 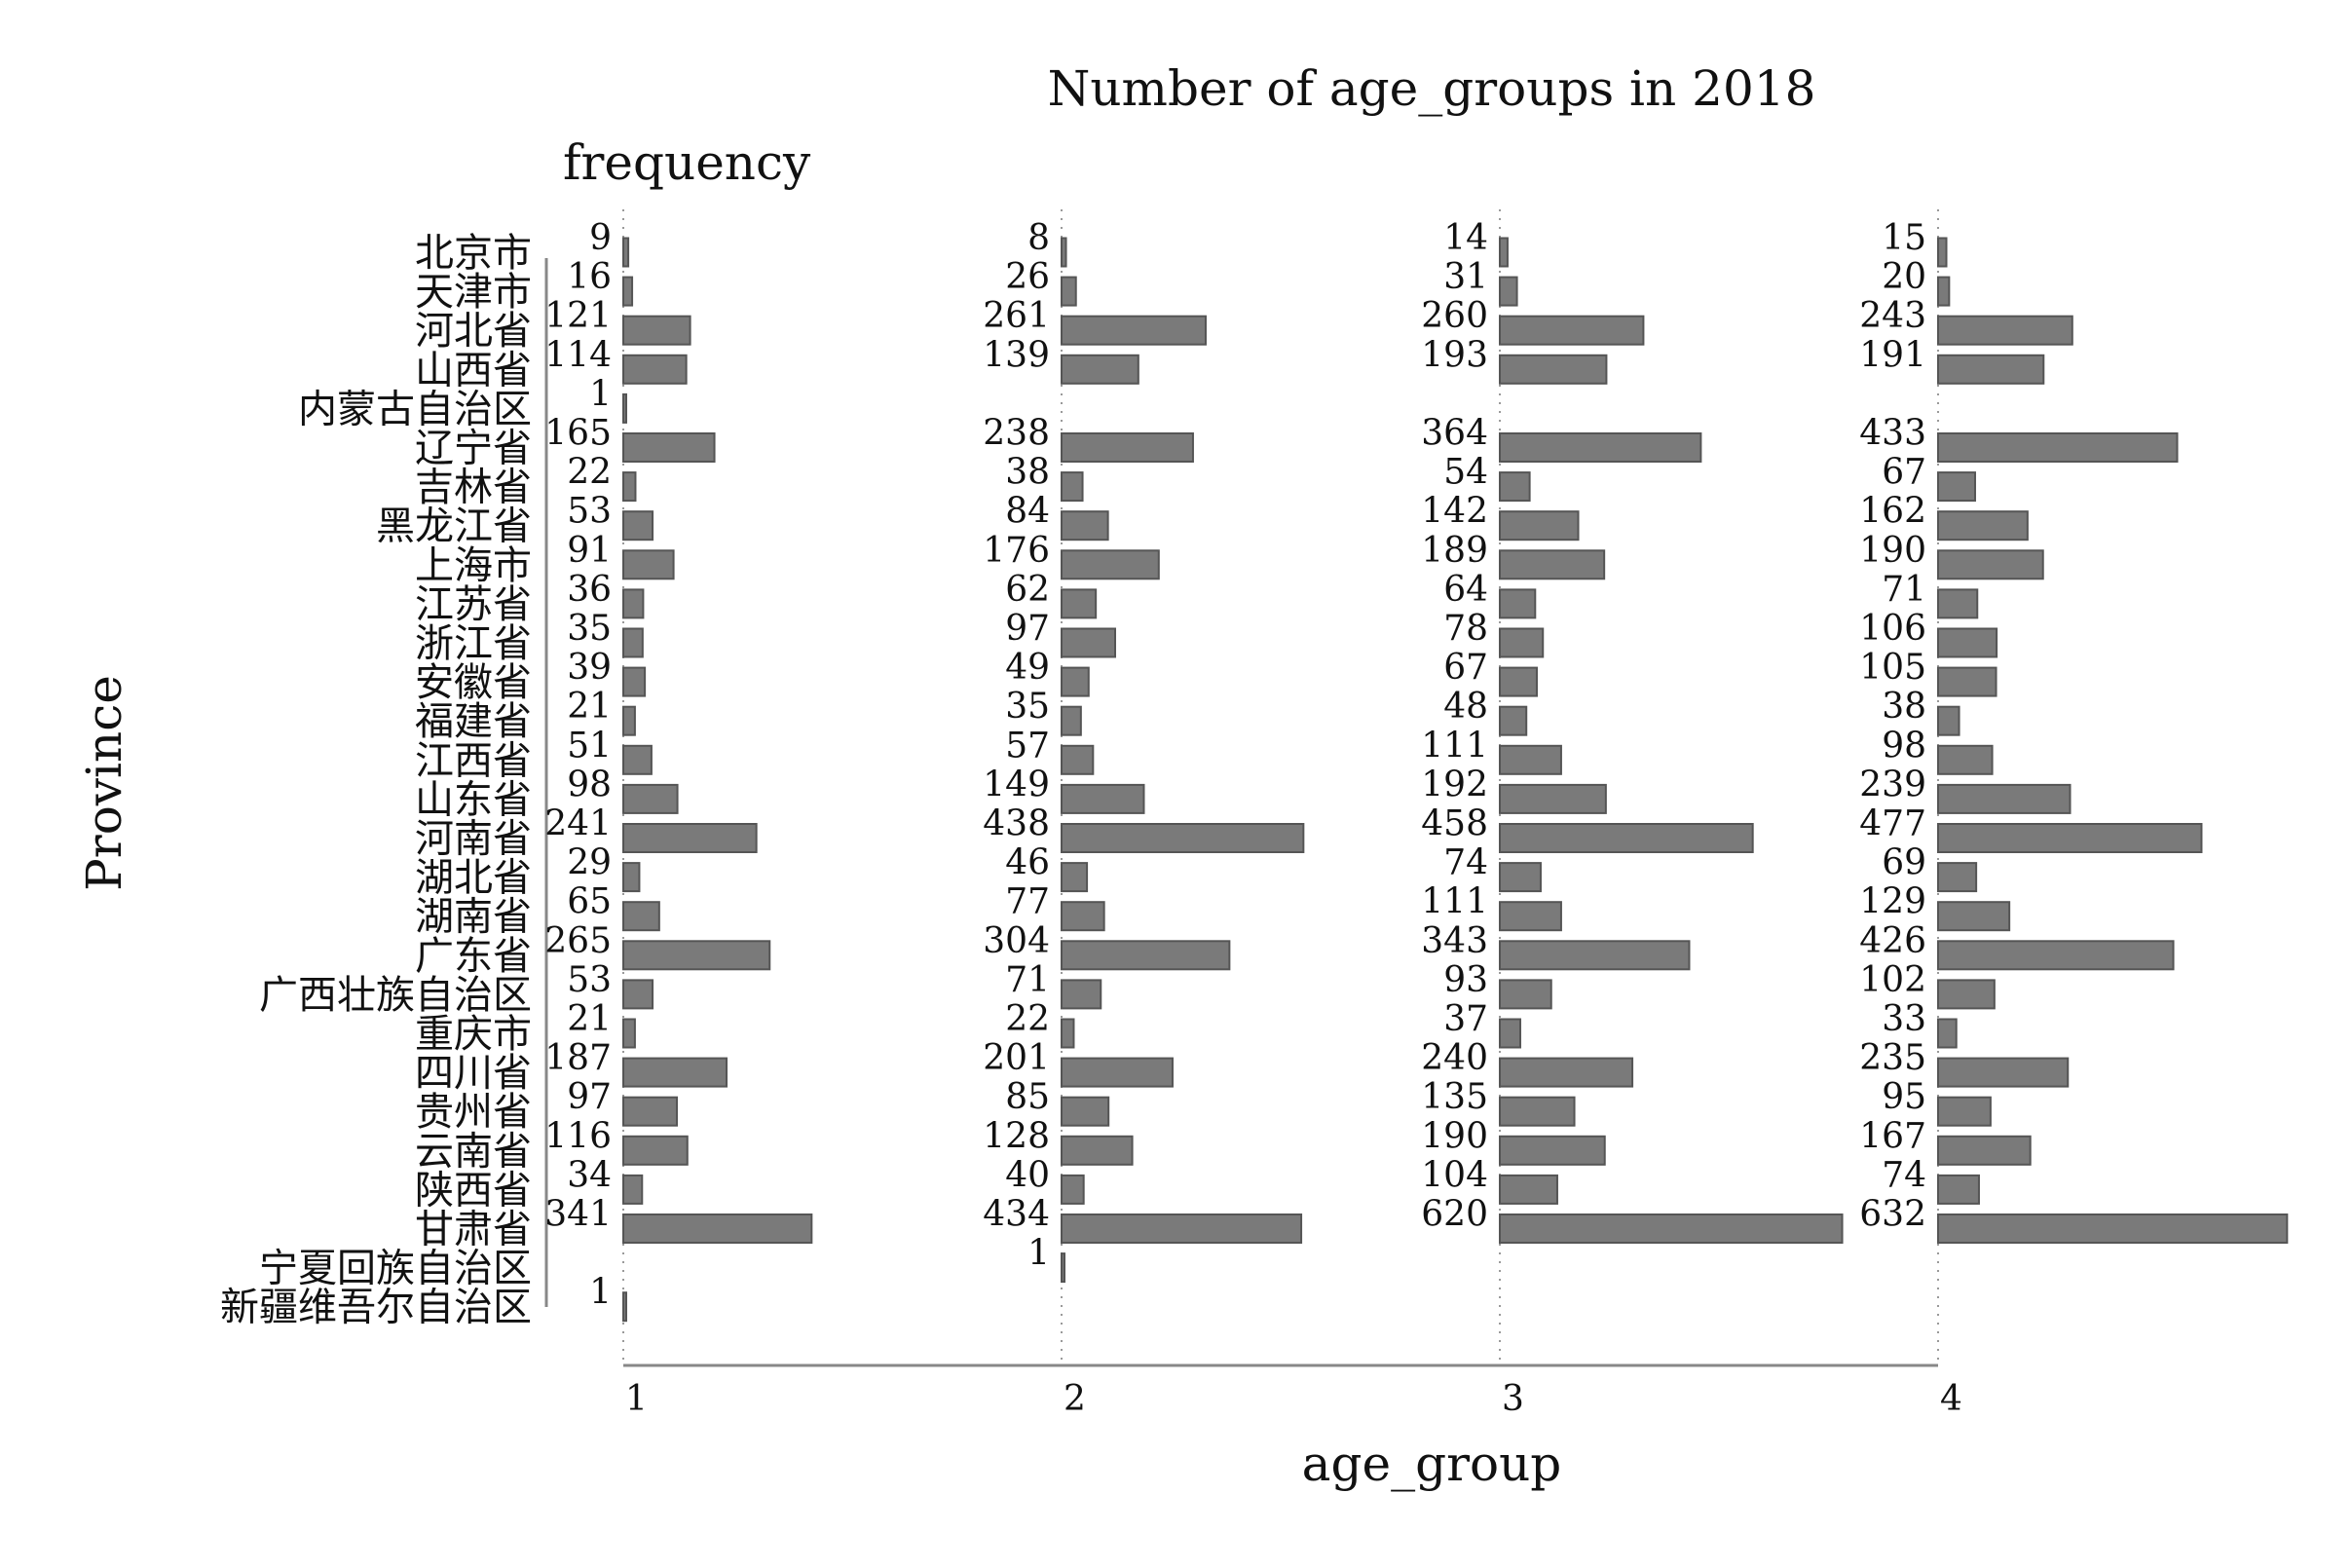 I want to click on value-label-panel-3-row-2: 31, so click(x=1465, y=277).